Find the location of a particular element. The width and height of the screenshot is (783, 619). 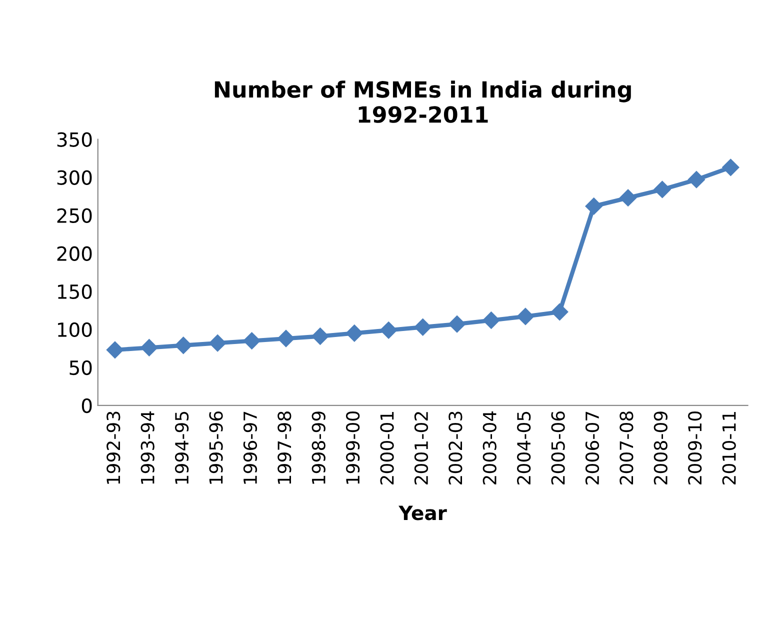

y-tick-label: 100 is located at coordinates (75, 330).